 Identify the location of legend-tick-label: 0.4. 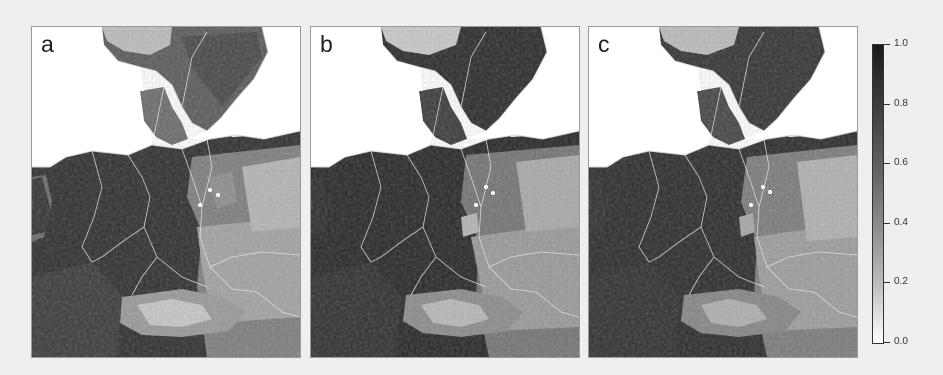
(901, 222).